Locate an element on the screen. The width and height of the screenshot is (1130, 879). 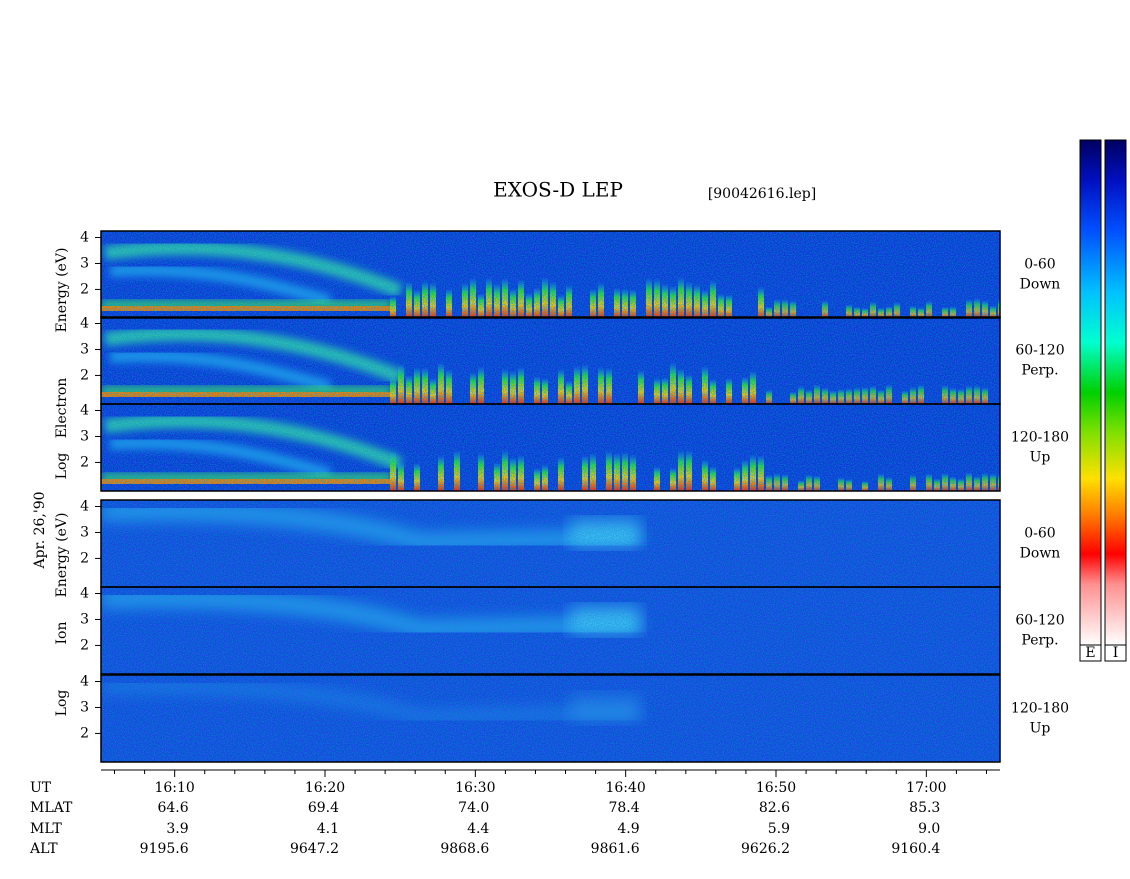
ephemeris-value: 9647.2 is located at coordinates (314, 849).